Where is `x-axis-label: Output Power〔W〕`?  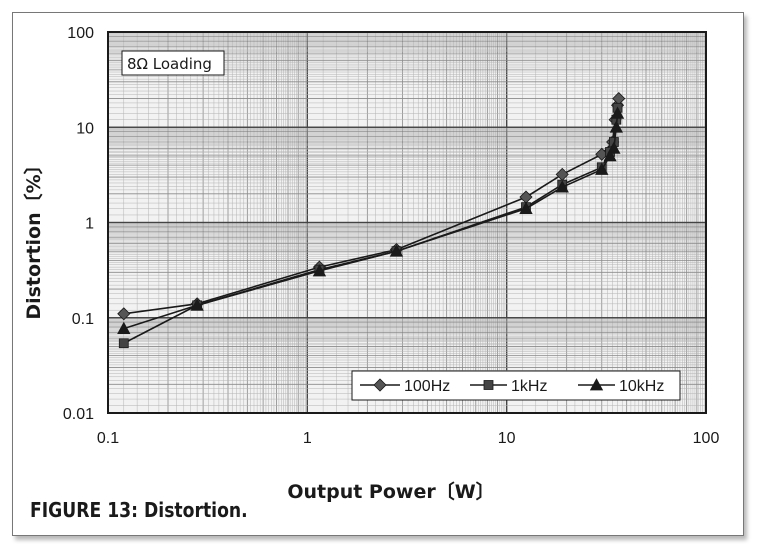
x-axis-label: Output Power〔W〕 is located at coordinates (390, 491).